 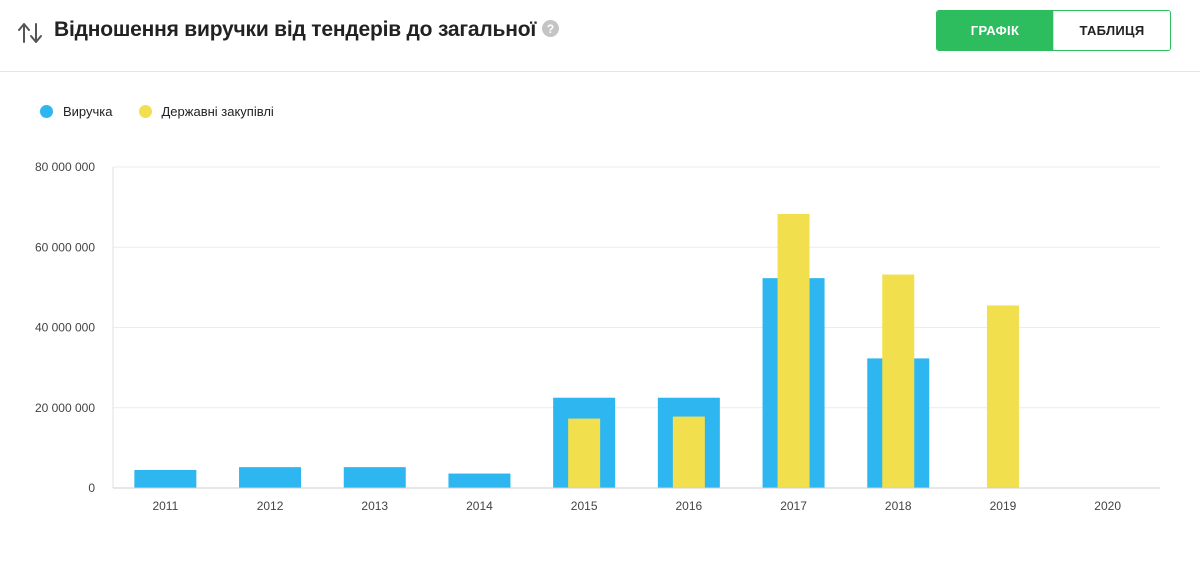 What do you see at coordinates (165, 506) in the screenshot?
I see `x-tick-label: 2011` at bounding box center [165, 506].